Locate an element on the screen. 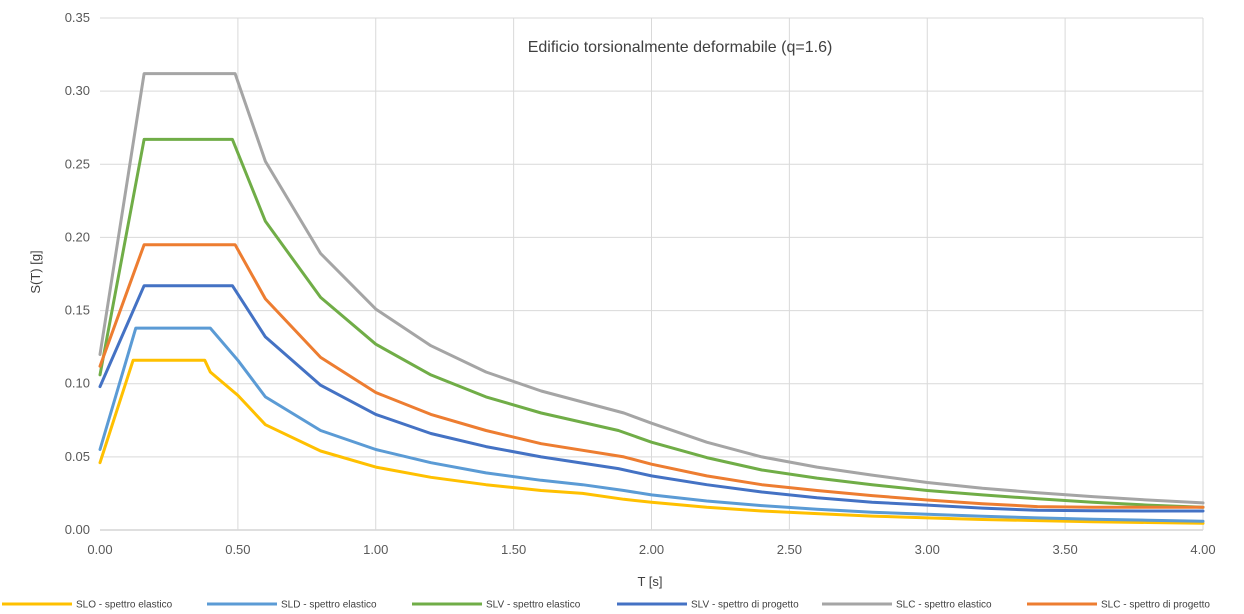  y-tick-label: 0.35 is located at coordinates (77, 17).